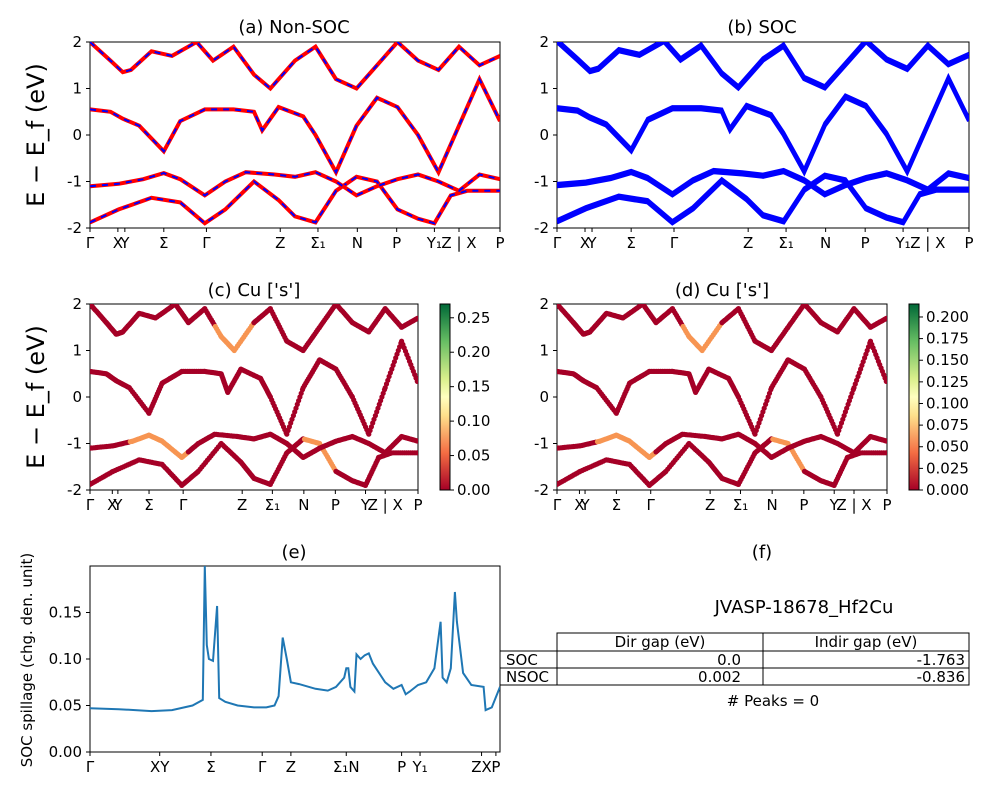  What do you see at coordinates (719, 677) in the screenshot?
I see `table-cell: 0.002` at bounding box center [719, 677].